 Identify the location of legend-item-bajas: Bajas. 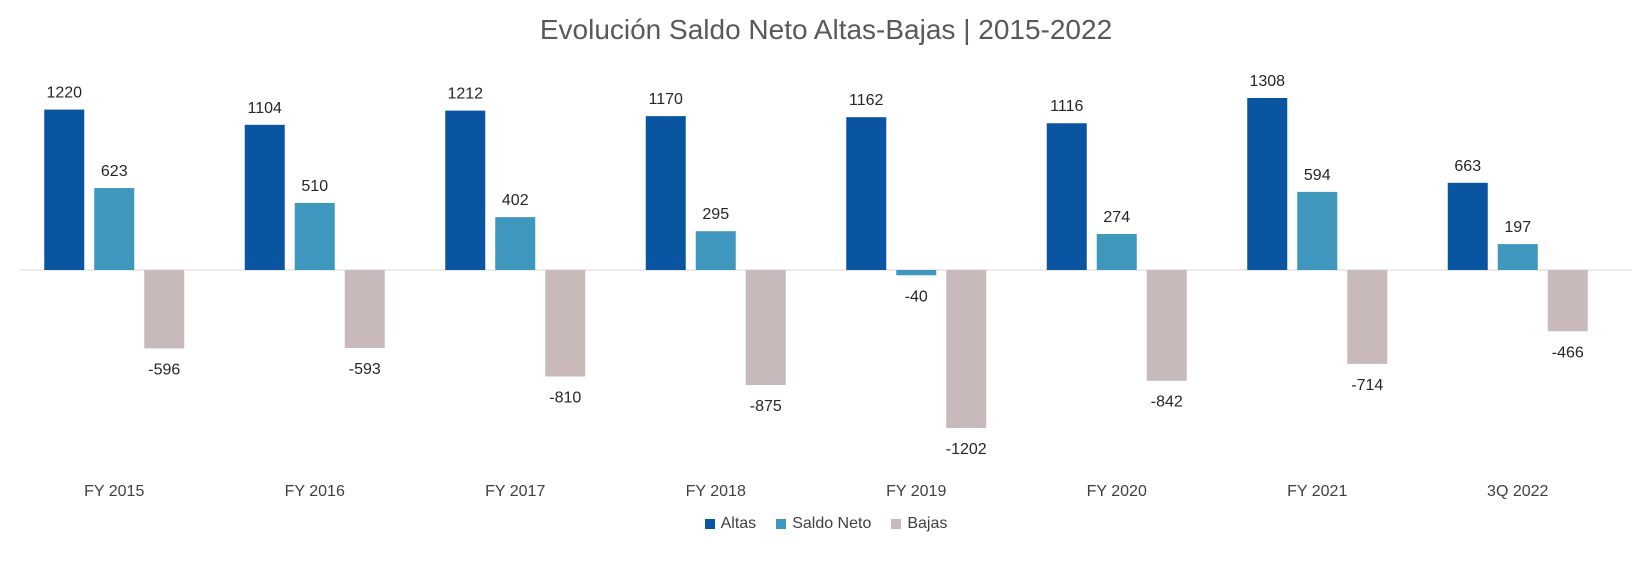
(919, 524).